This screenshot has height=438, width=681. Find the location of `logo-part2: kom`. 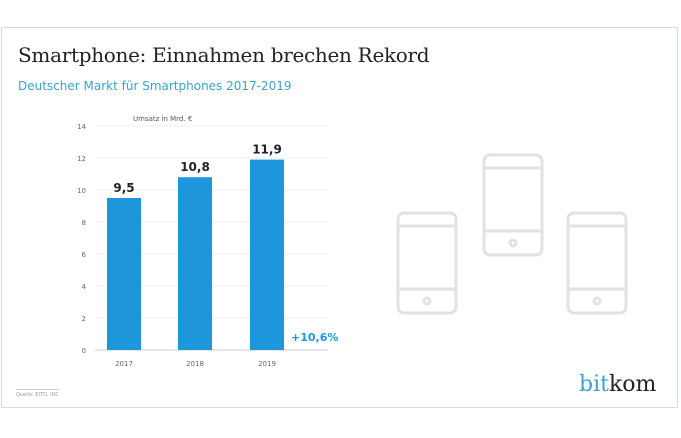

logo-part2: kom is located at coordinates (632, 384).